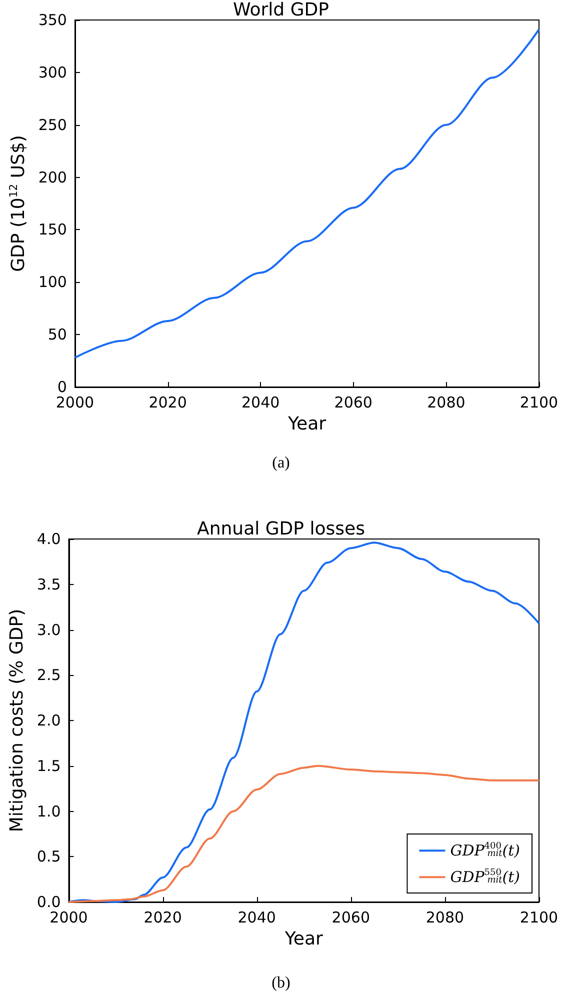 This screenshot has height=994, width=562. What do you see at coordinates (52, 229) in the screenshot?
I see `y-tick-label: 150` at bounding box center [52, 229].